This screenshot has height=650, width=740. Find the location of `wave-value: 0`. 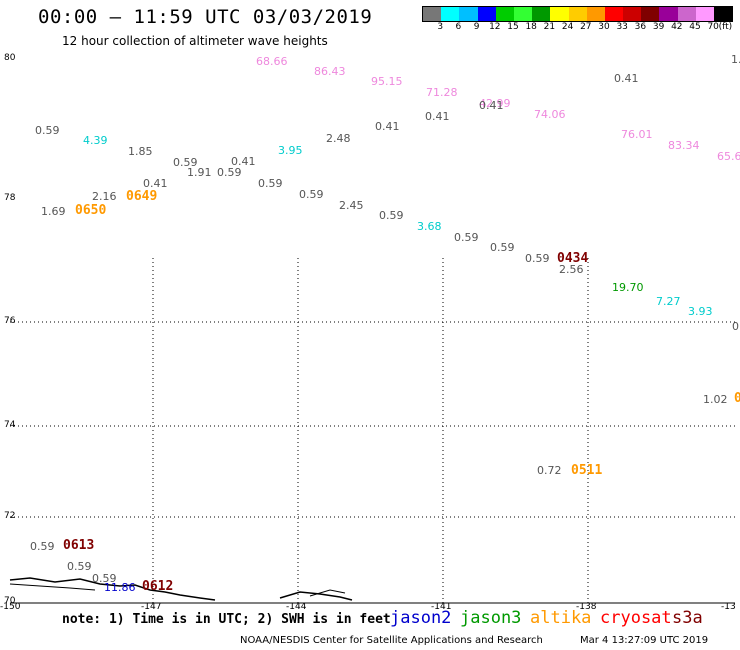

wave-value: 0 is located at coordinates (735, 326).